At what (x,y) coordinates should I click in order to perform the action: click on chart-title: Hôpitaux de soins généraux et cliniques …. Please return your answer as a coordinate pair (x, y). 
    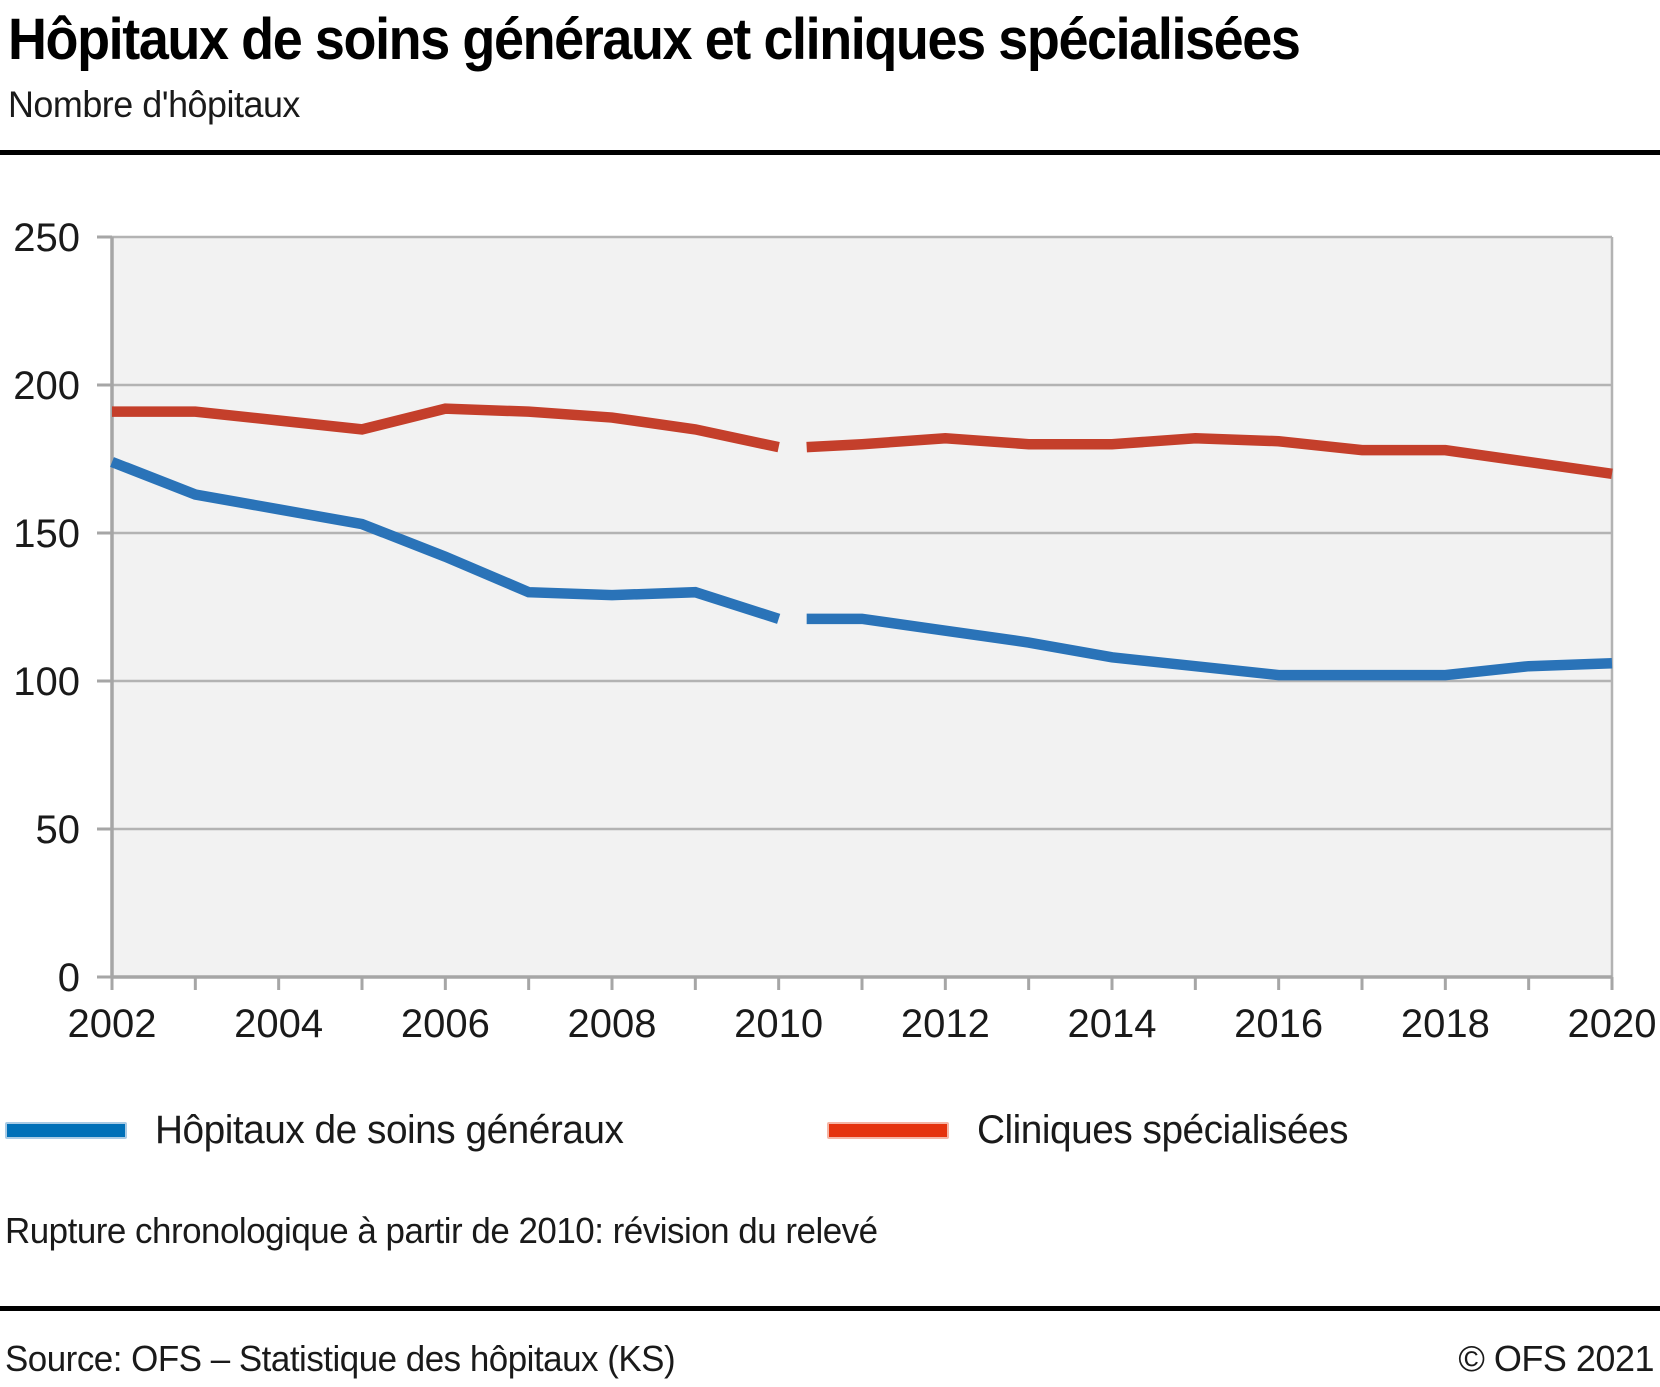
    Looking at the image, I should click on (654, 39).